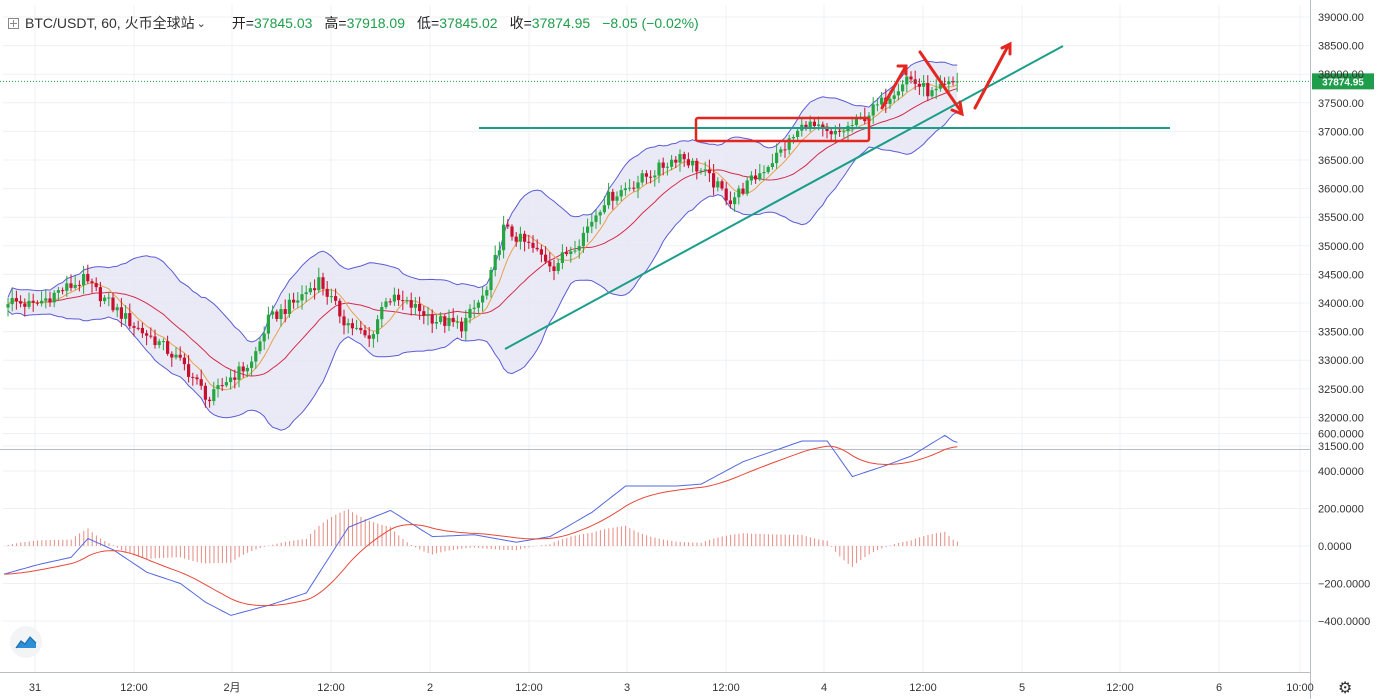 Image resolution: width=1387 pixels, height=699 pixels. What do you see at coordinates (201, 23) in the screenshot?
I see `chevron-down-icon: ⌄` at bounding box center [201, 23].